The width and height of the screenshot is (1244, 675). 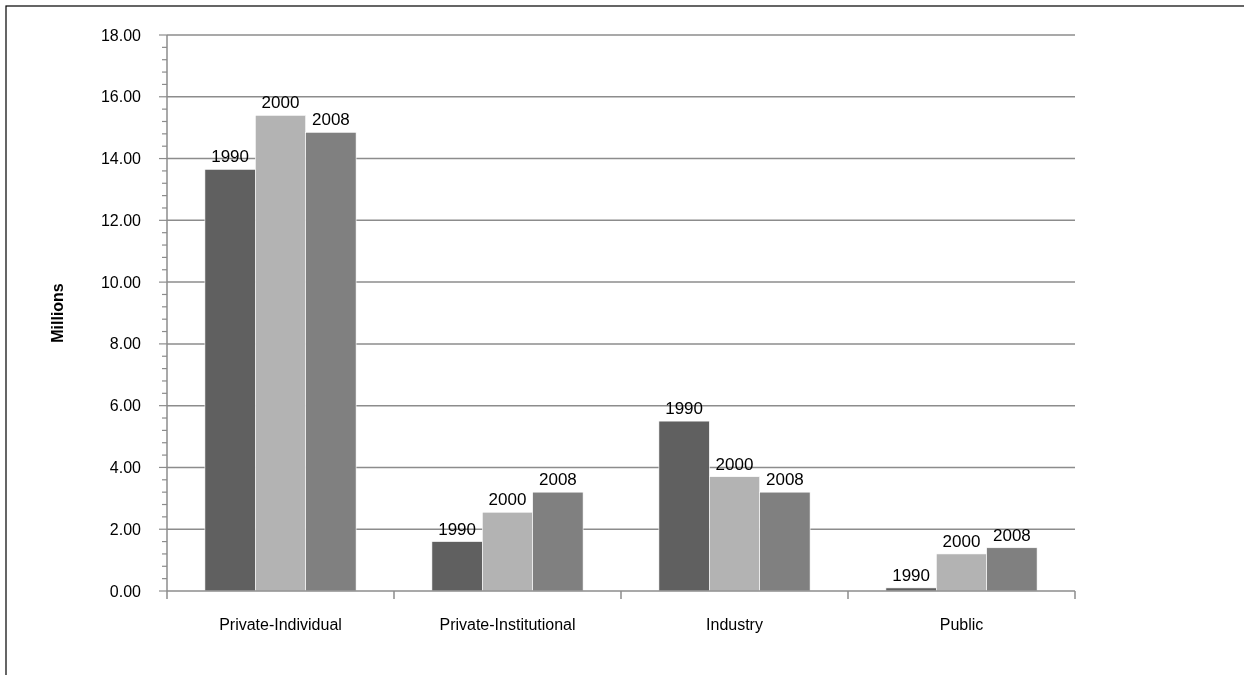 I want to click on series-label: 1990, so click(x=230, y=157).